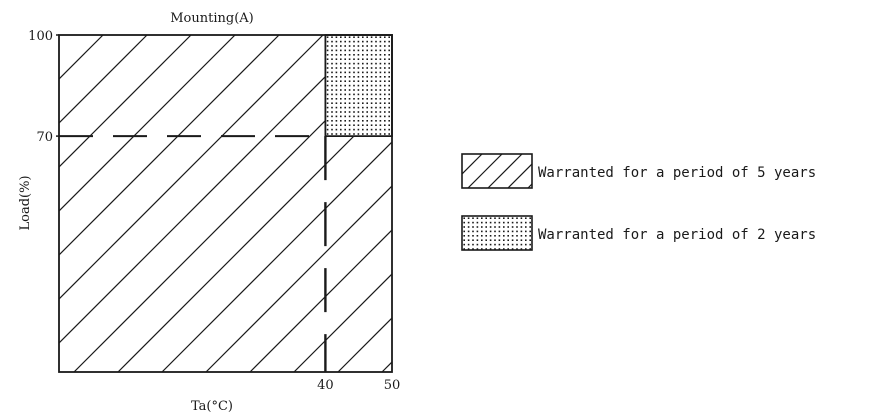 The height and width of the screenshot is (416, 888). I want to click on legend-item-2-years: Warranted for a period of 2 years, so click(638, 233).